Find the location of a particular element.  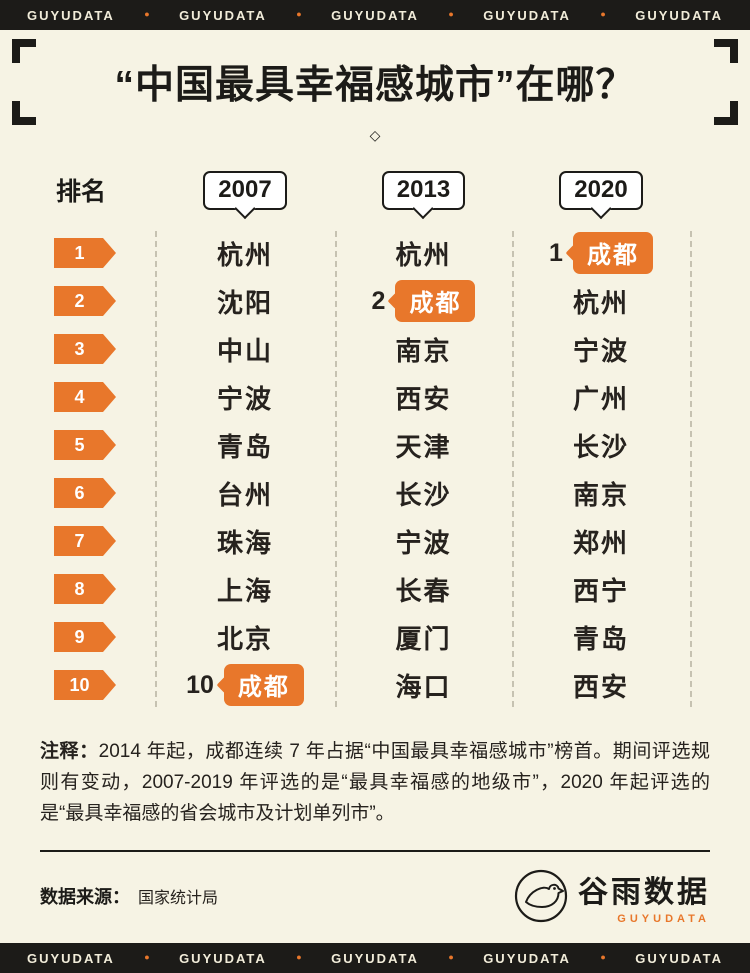

title-section: “中国最具幸福感城市”在哪？ is located at coordinates (375, 82).